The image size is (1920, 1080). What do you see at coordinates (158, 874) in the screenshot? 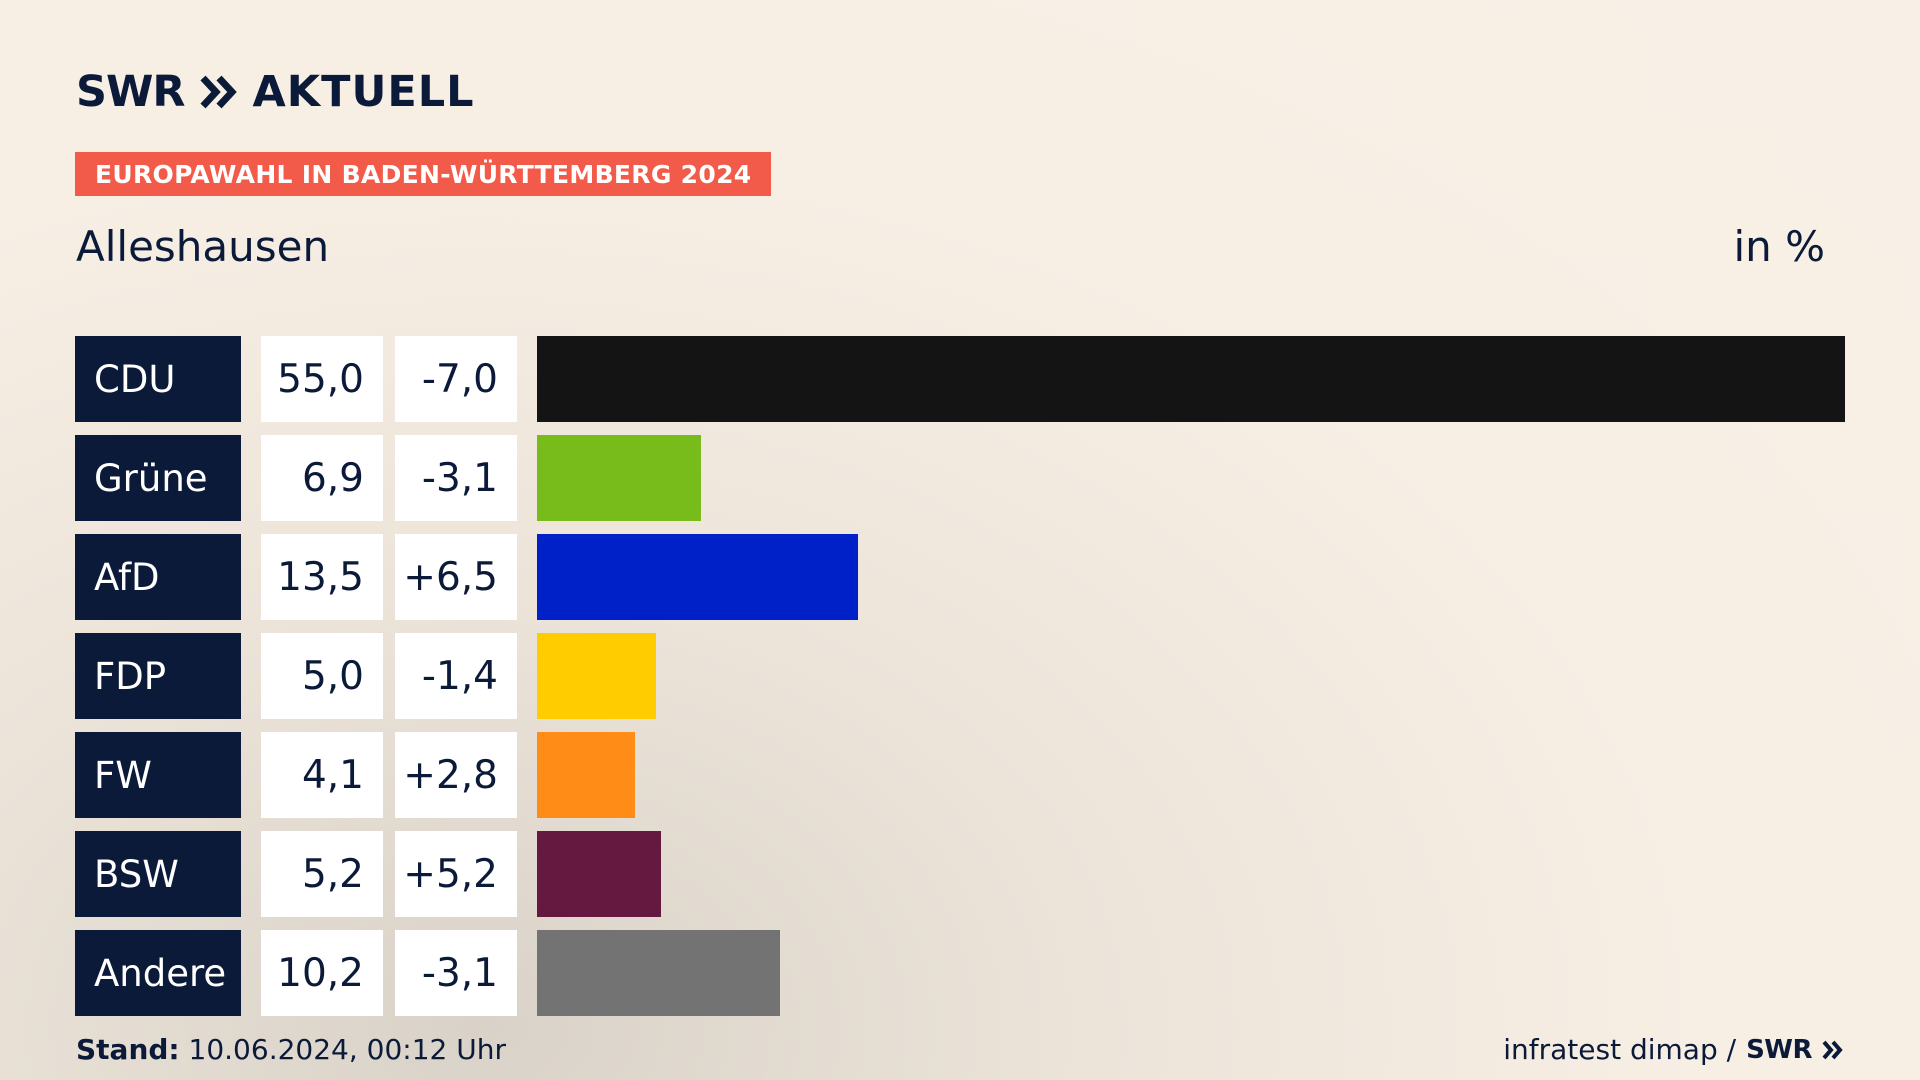
I see `party-label: BSW` at bounding box center [158, 874].